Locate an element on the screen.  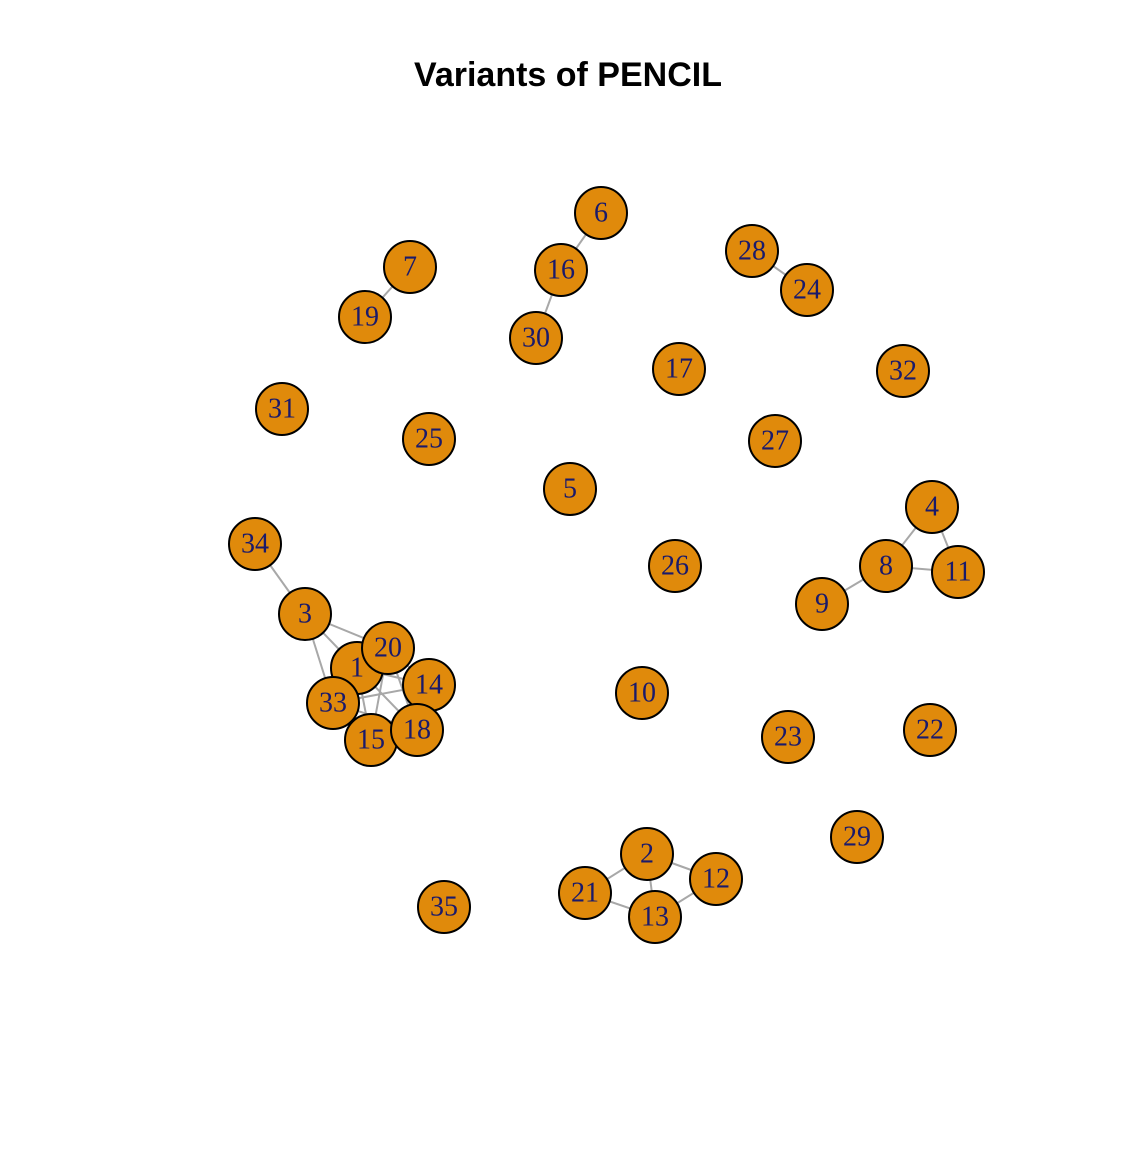
node-11: 11 is located at coordinates (958, 572).